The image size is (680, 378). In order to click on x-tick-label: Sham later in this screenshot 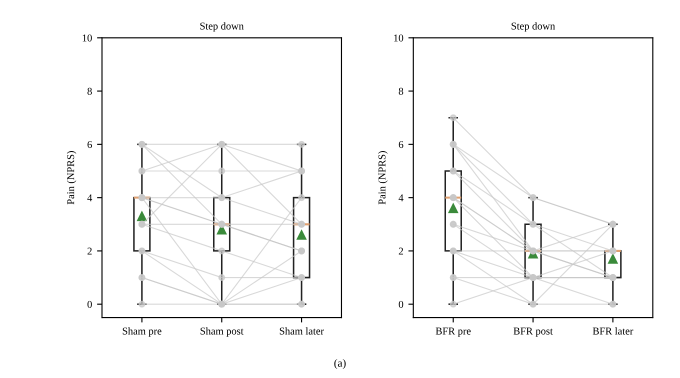, I will do `click(302, 331)`.